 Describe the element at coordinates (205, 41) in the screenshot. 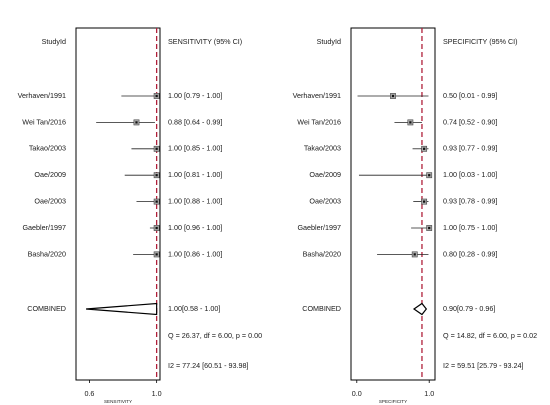

I see `ci-column-header: SENSITIVITY (95% CI)` at that location.